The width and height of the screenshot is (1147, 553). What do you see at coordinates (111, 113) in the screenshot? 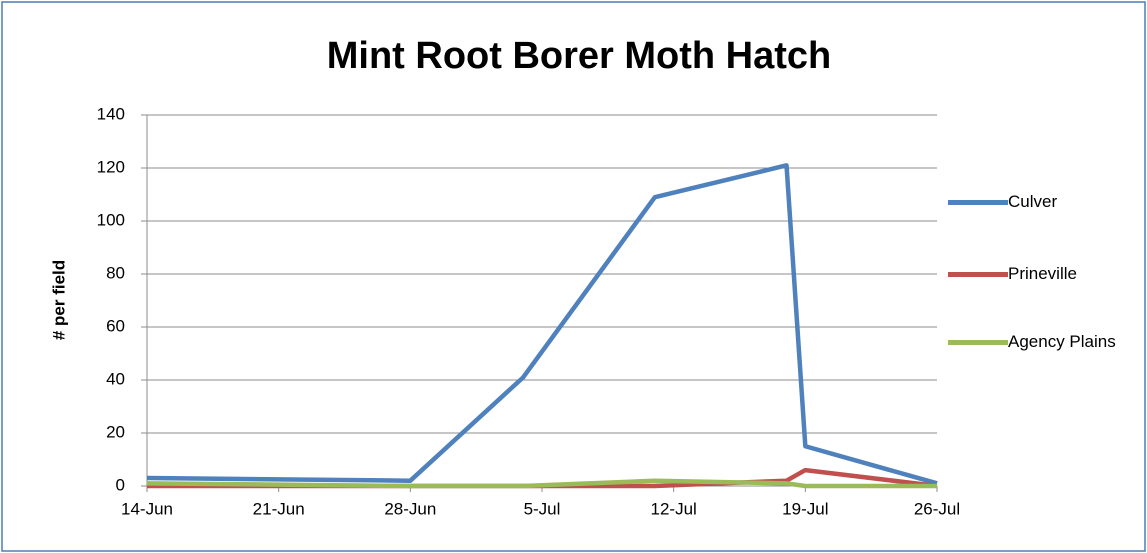
I see `y-tick-label: 140` at bounding box center [111, 113].